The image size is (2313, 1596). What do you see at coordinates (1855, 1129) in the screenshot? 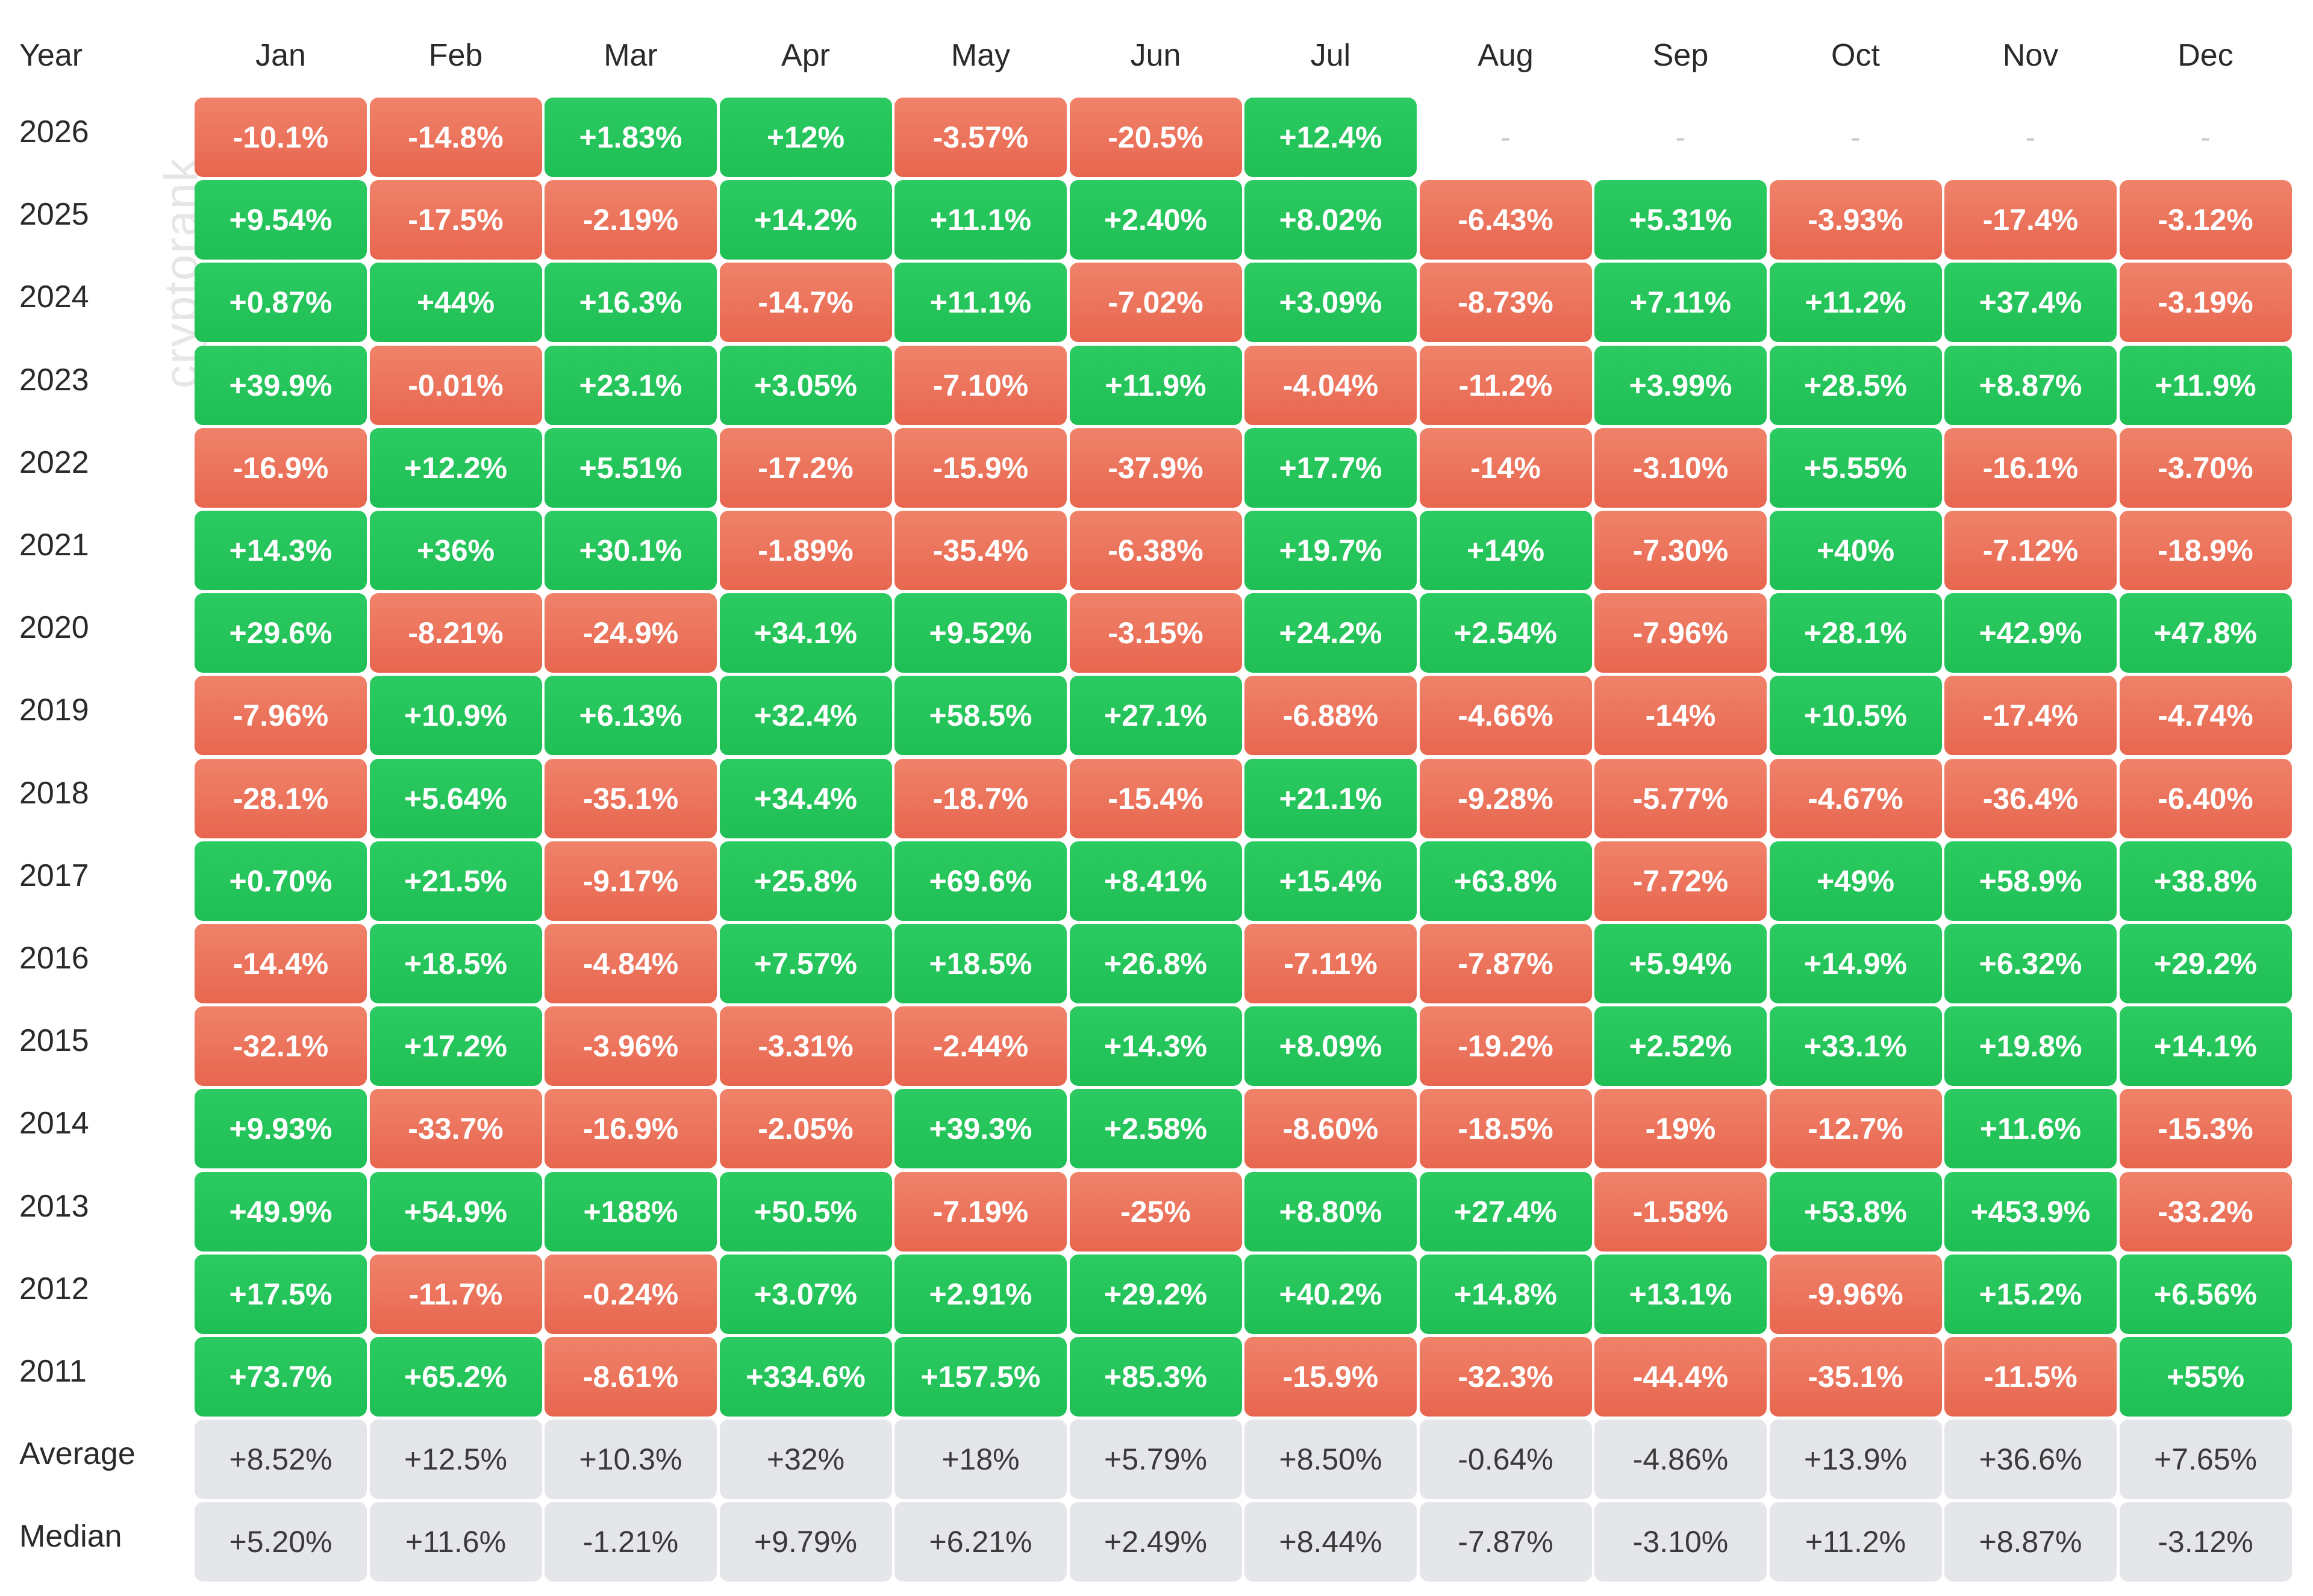
I see `return-cell: -12.7%` at bounding box center [1855, 1129].